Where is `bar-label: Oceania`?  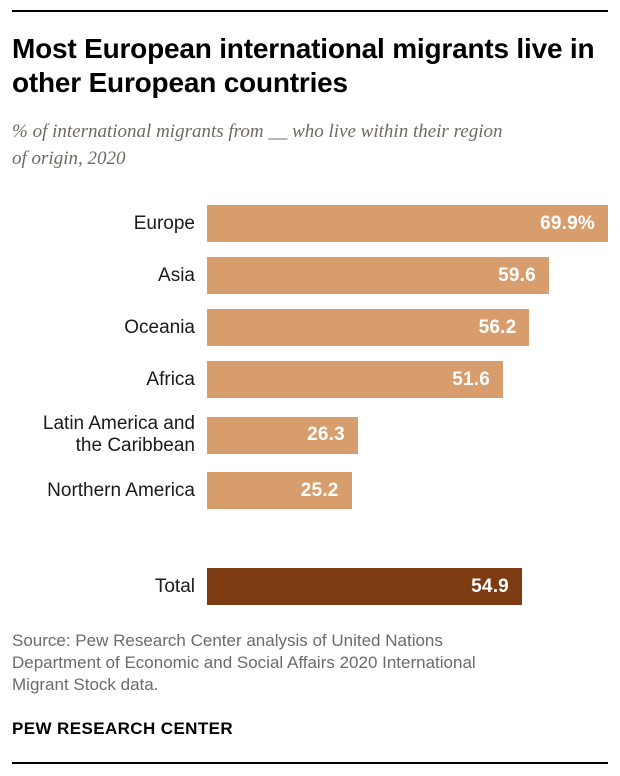 bar-label: Oceania is located at coordinates (159, 327).